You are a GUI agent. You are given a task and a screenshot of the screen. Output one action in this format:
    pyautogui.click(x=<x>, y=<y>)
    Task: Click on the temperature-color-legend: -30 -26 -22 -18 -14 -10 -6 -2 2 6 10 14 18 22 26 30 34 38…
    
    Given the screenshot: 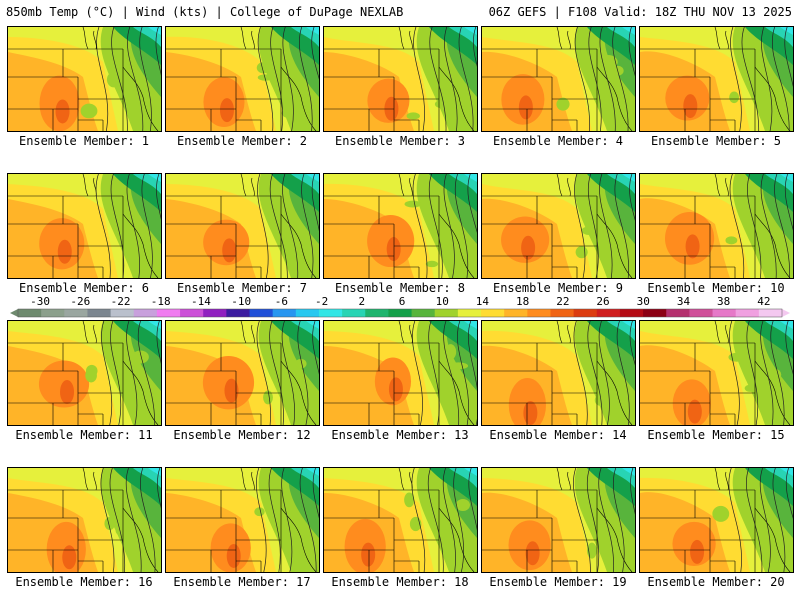 What is the action you would take?
    pyautogui.click(x=400, y=307)
    